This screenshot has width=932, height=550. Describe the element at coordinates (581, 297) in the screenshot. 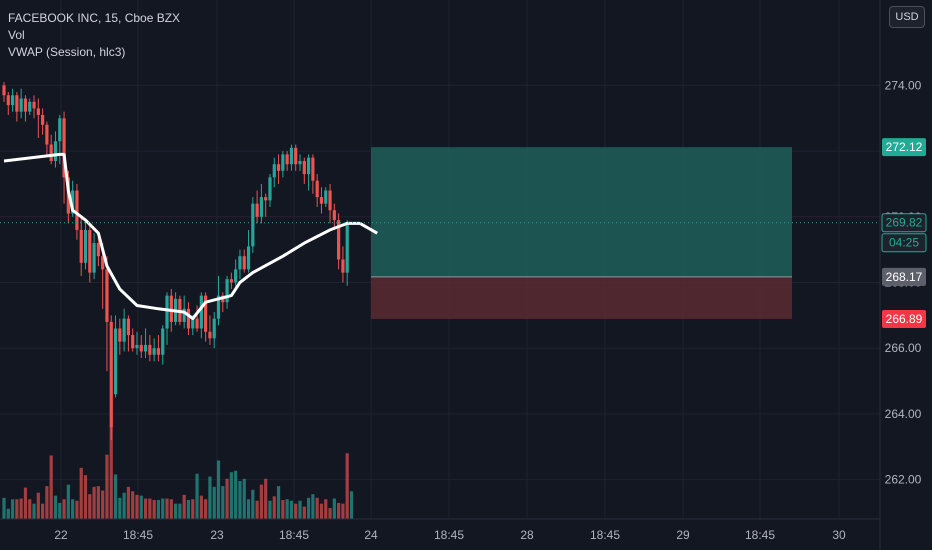

I see `loss-zone` at that location.